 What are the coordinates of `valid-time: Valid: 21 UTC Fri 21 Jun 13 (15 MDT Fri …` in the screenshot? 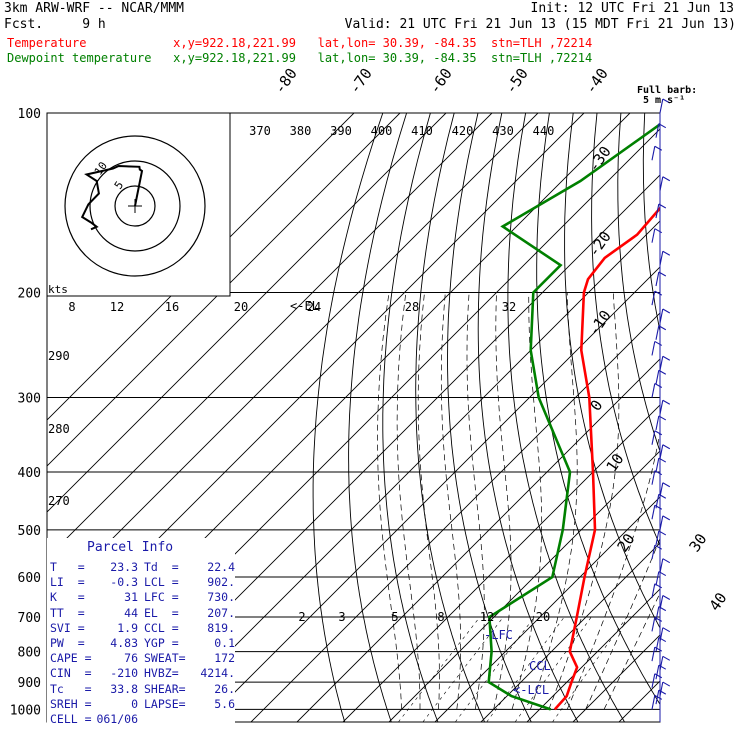 It's located at (540, 24).